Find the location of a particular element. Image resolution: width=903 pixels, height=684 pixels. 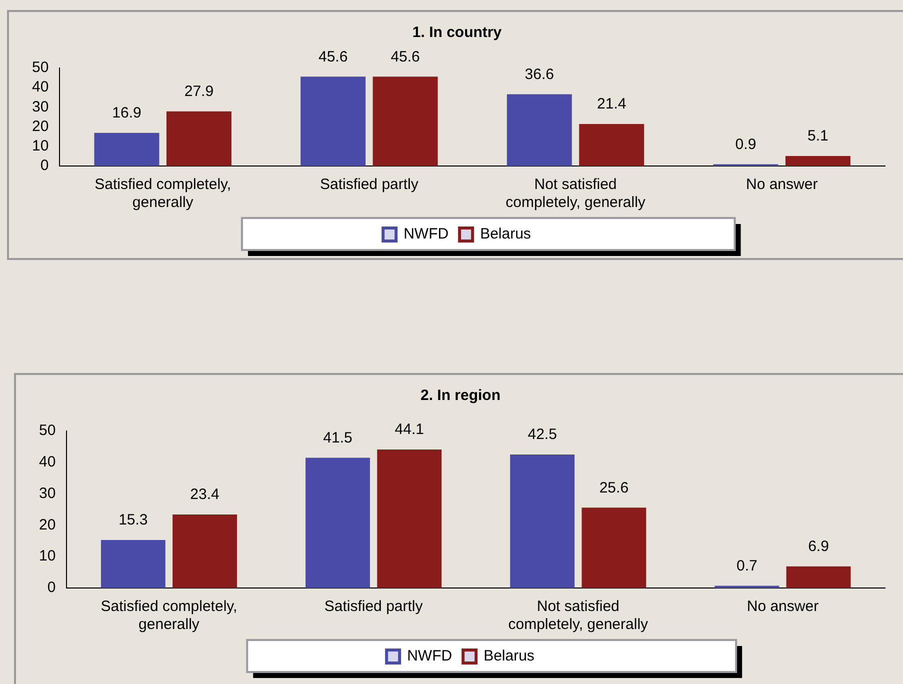

data-label: 23.4 is located at coordinates (205, 495).